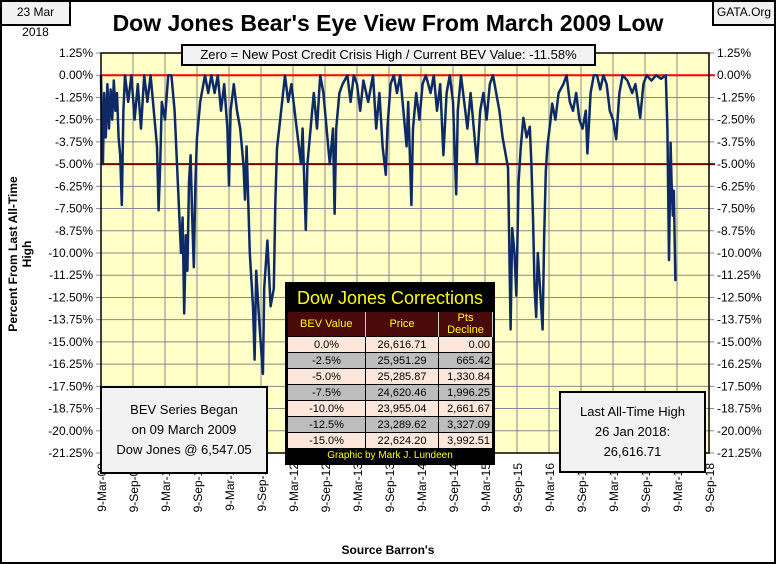 The width and height of the screenshot is (776, 564). Describe the element at coordinates (390, 488) in the screenshot. I see `x-tick-label: 9-Sep-13` at that location.